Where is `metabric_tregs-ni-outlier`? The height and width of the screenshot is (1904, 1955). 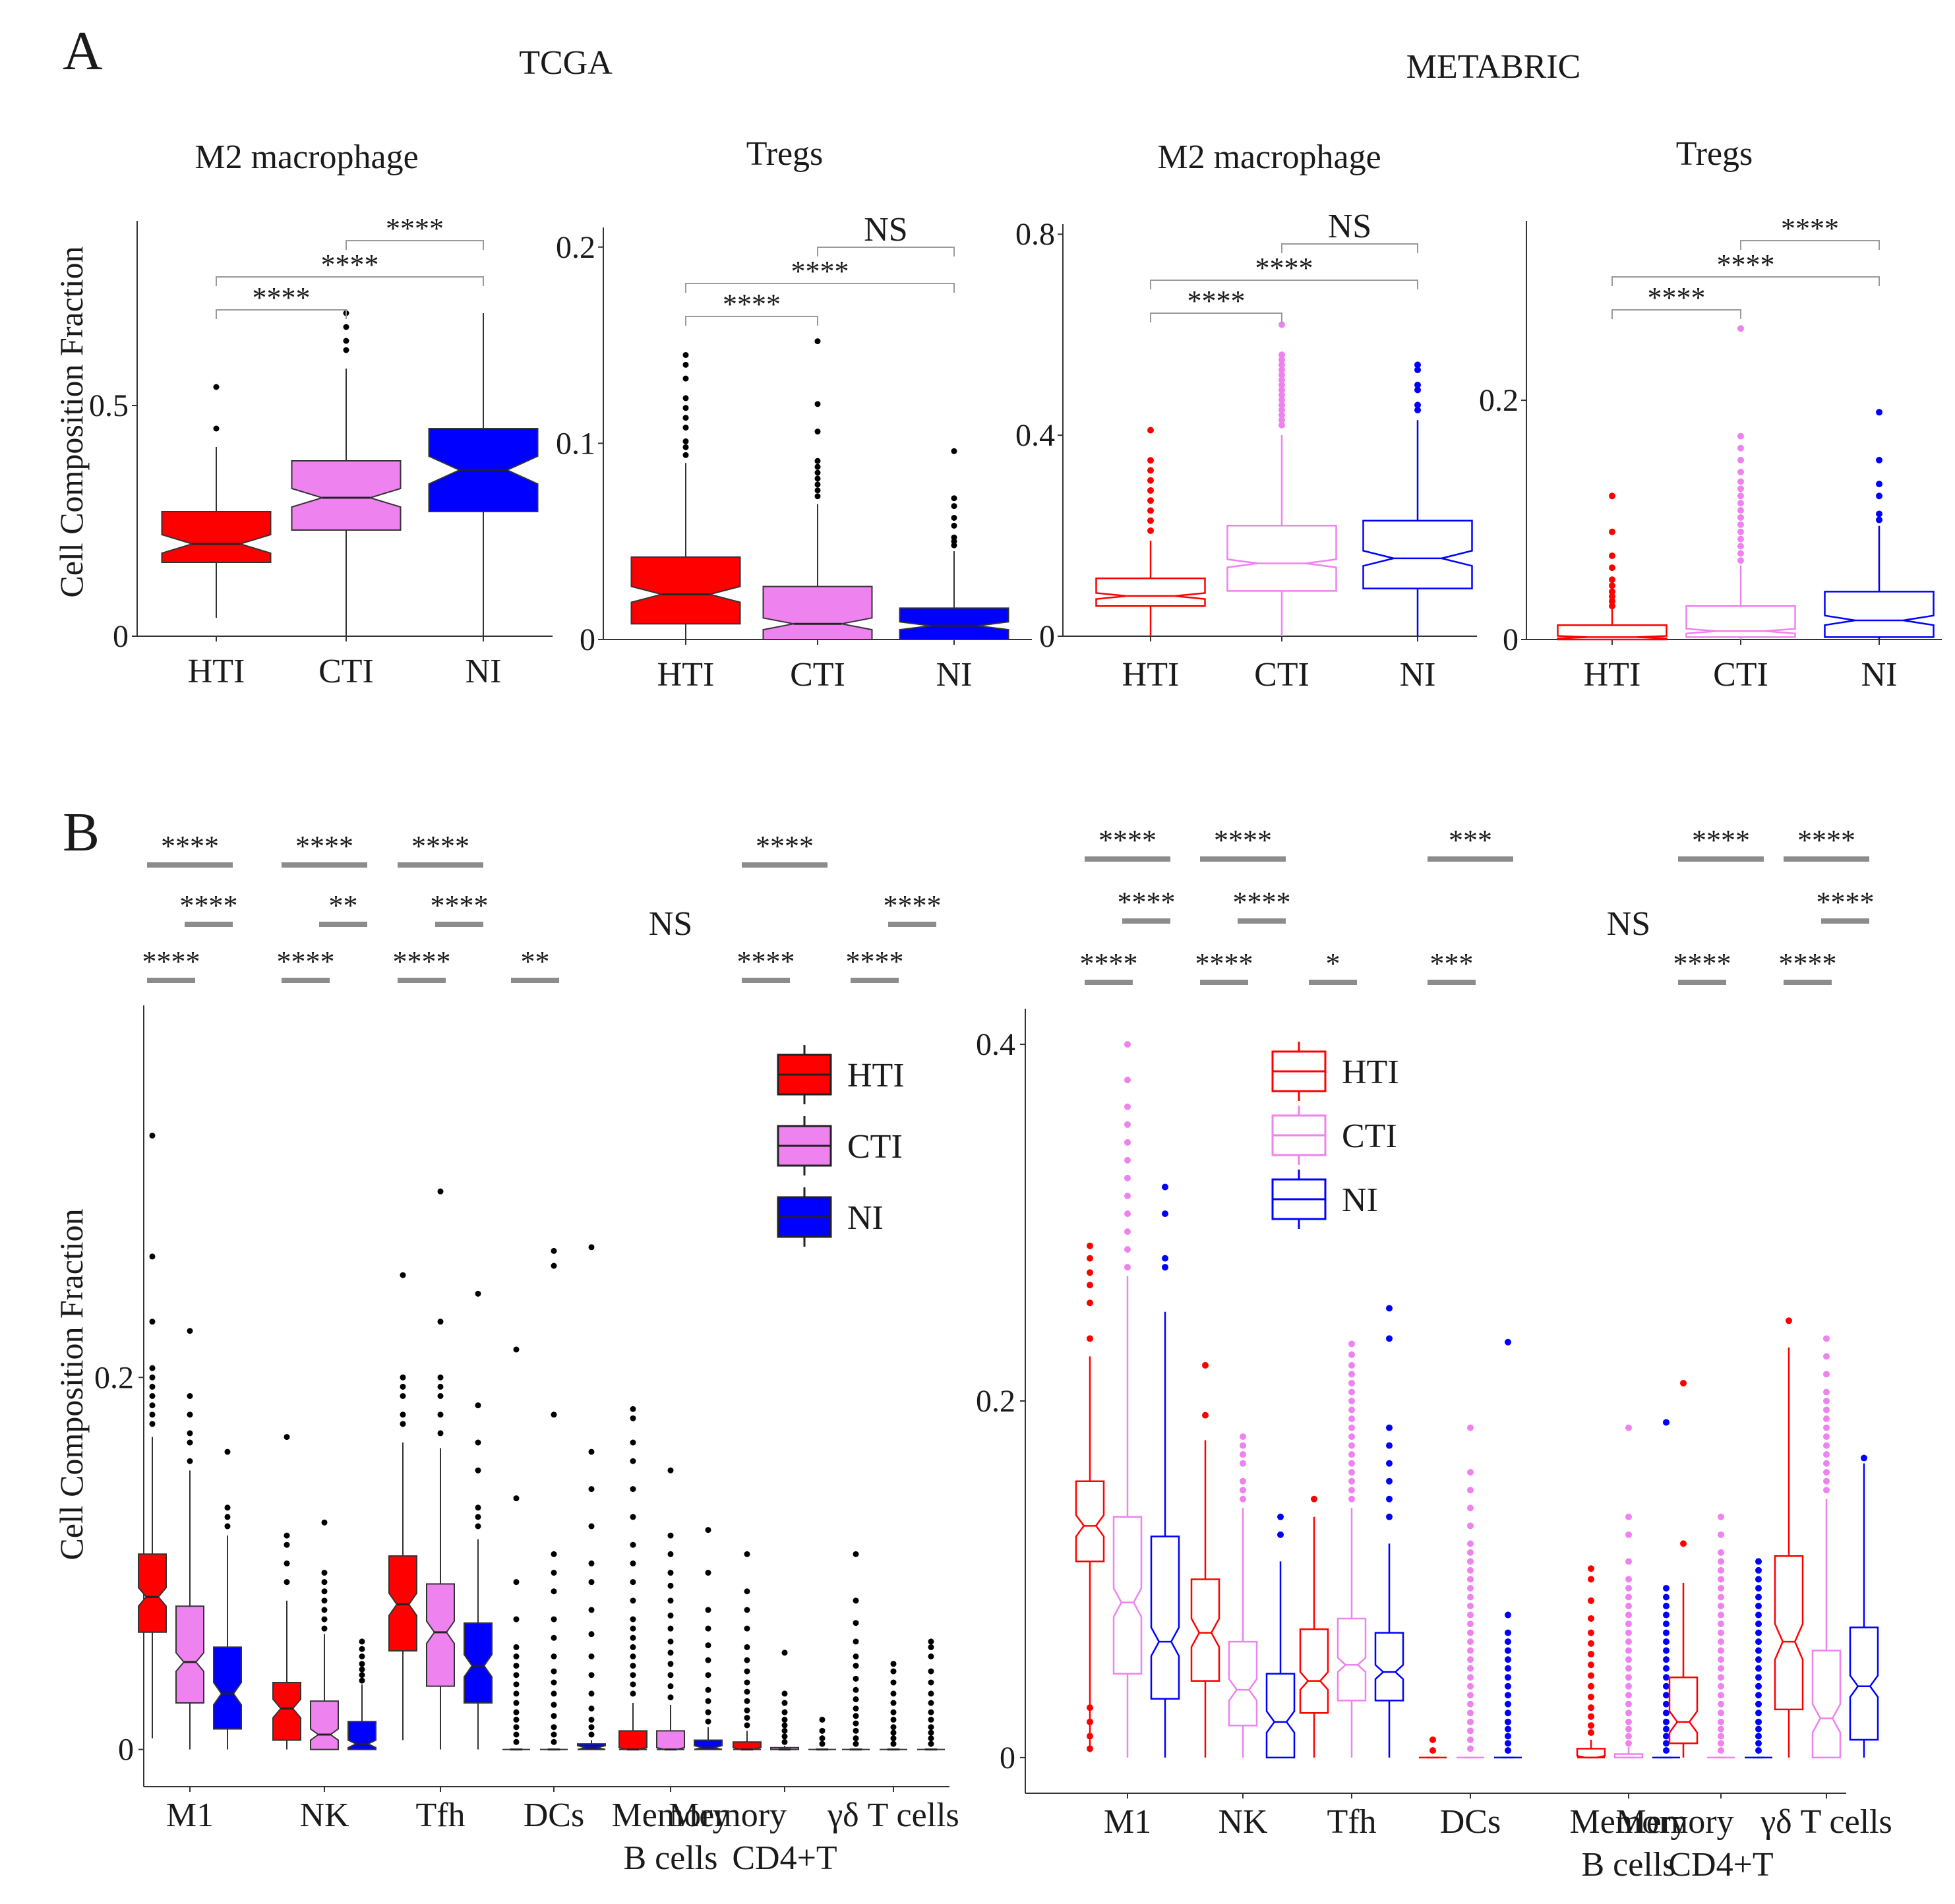 metabric_tregs-ni-outlier is located at coordinates (1879, 514).